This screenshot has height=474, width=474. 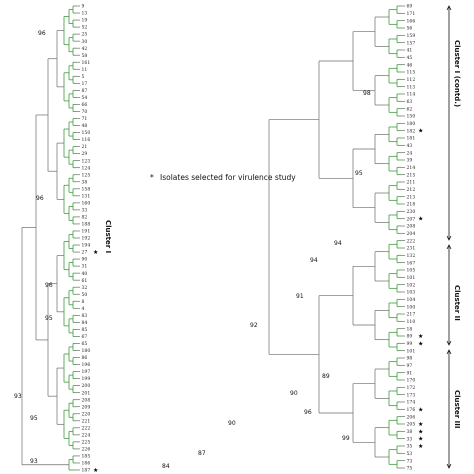 I want to click on leaf-label: 19, so click(x=85, y=21).